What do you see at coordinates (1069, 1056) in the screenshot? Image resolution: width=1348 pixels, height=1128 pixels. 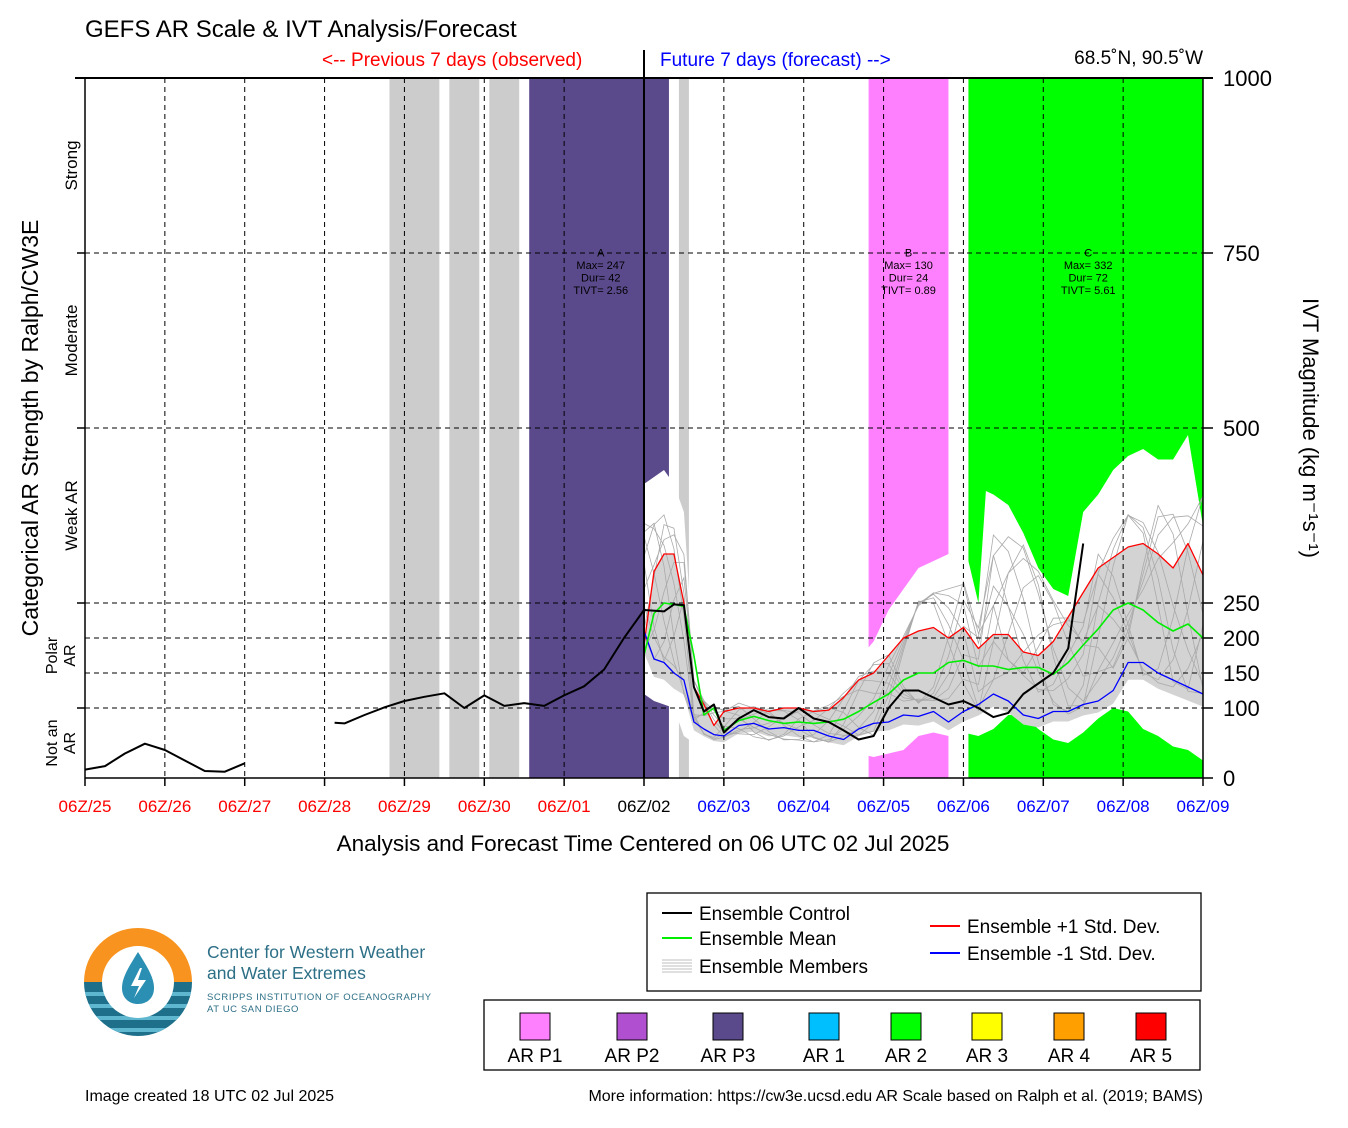 I see `ar-scale-label: AR 4` at bounding box center [1069, 1056].